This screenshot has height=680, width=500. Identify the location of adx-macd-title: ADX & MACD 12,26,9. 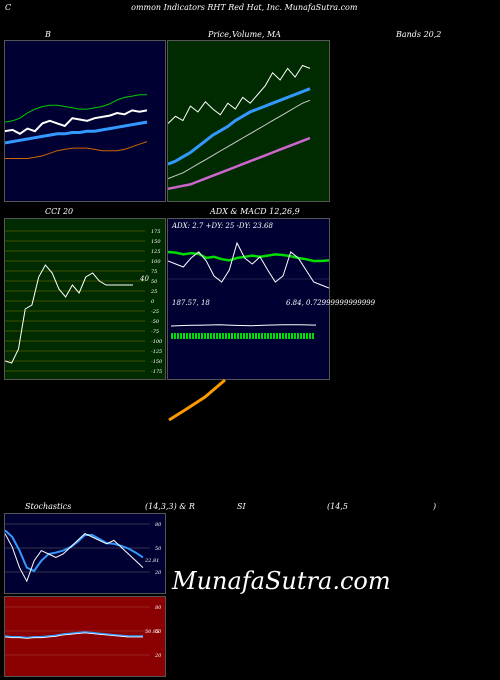
(255, 211).